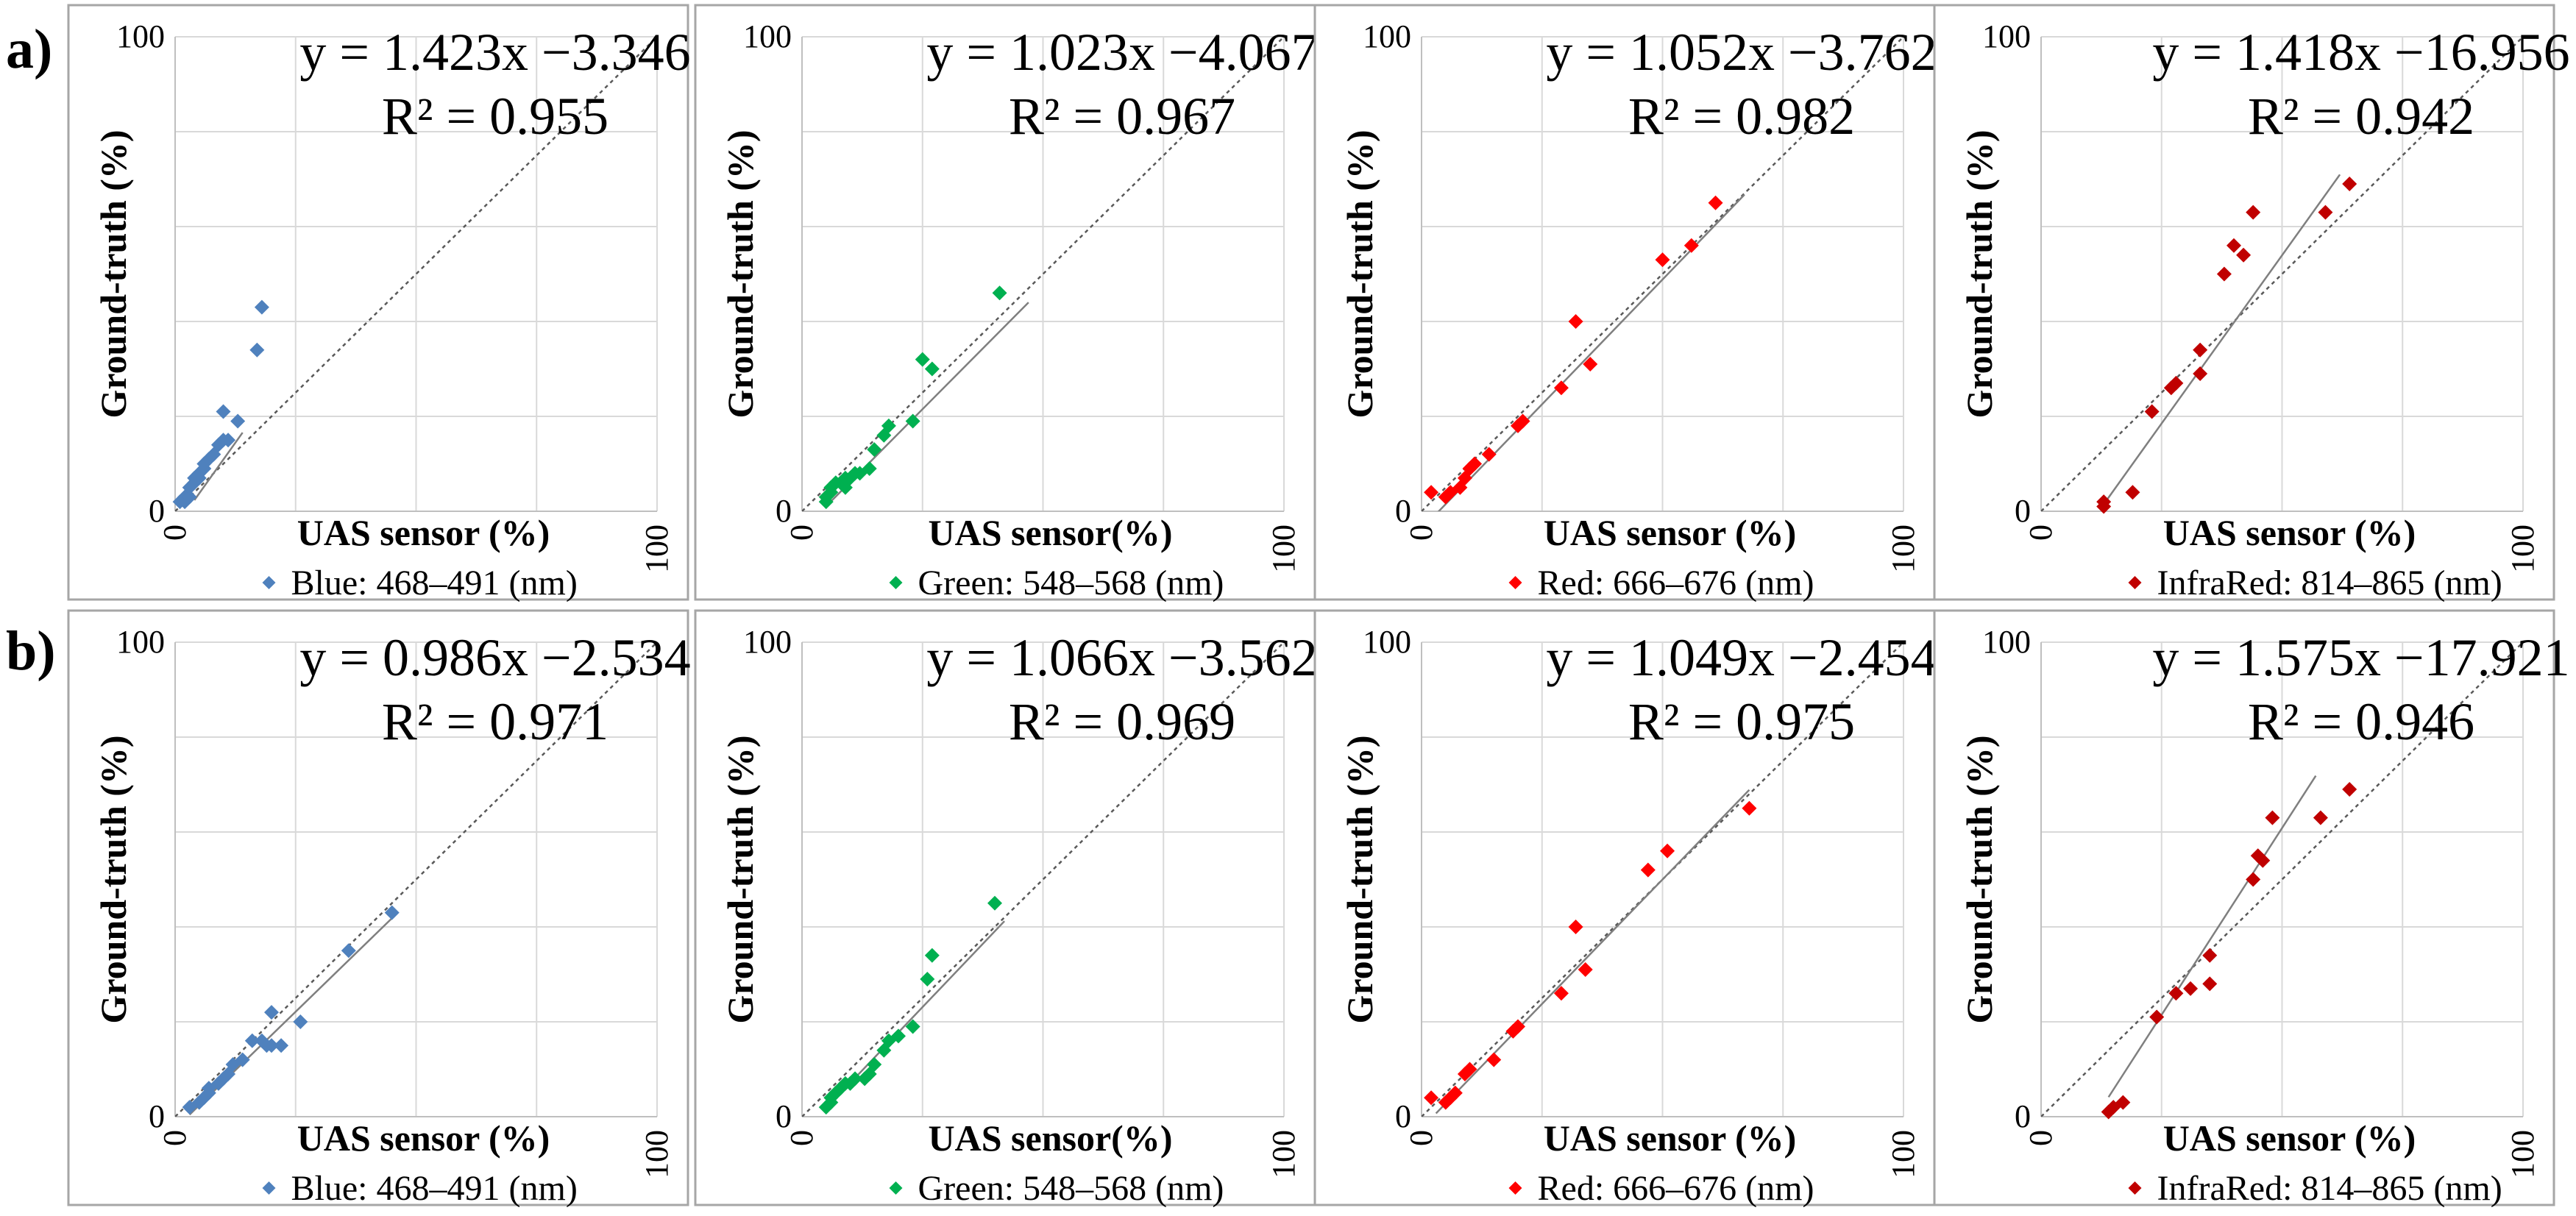 This screenshot has height=1216, width=2576. I want to click on legend-label: InfraRed: 814–865 (nm), so click(2329, 1188).